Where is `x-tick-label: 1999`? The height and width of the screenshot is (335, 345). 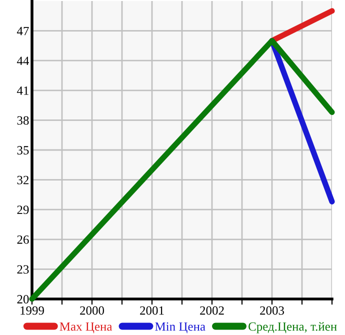 x-tick-label: 1999 is located at coordinates (32, 310).